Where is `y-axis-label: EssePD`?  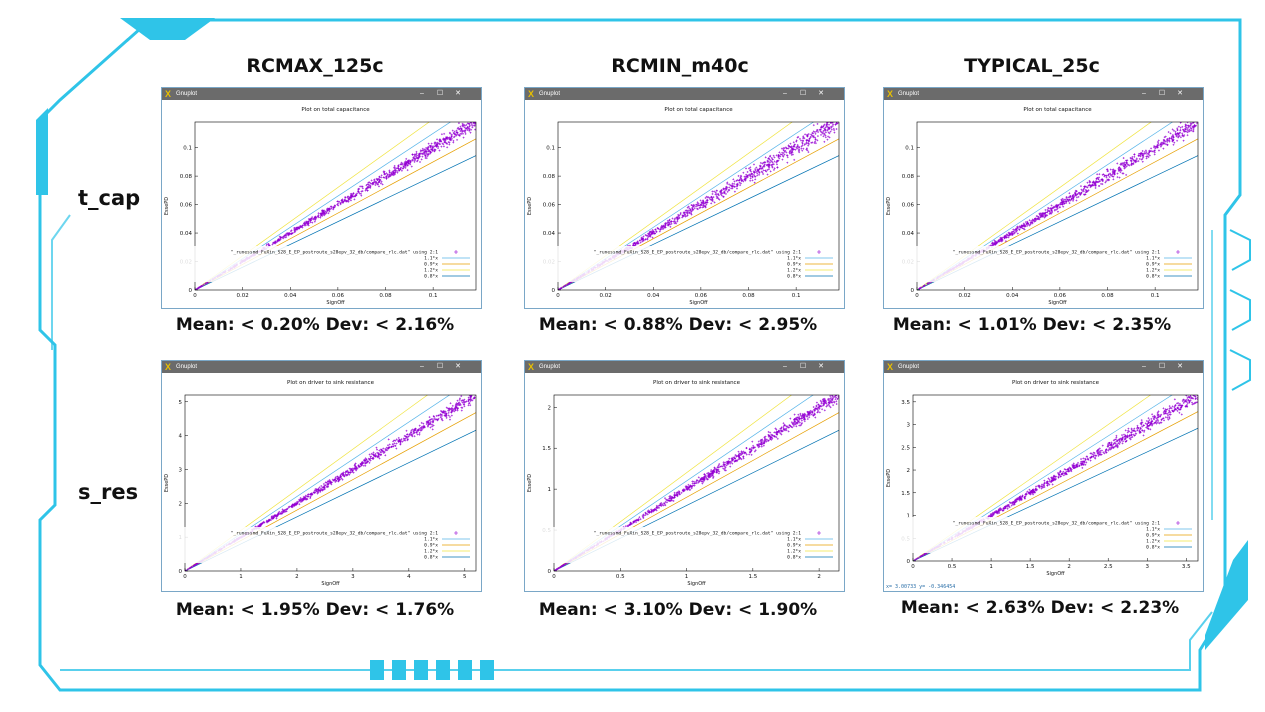 y-axis-label: EssePD is located at coordinates (530, 206).